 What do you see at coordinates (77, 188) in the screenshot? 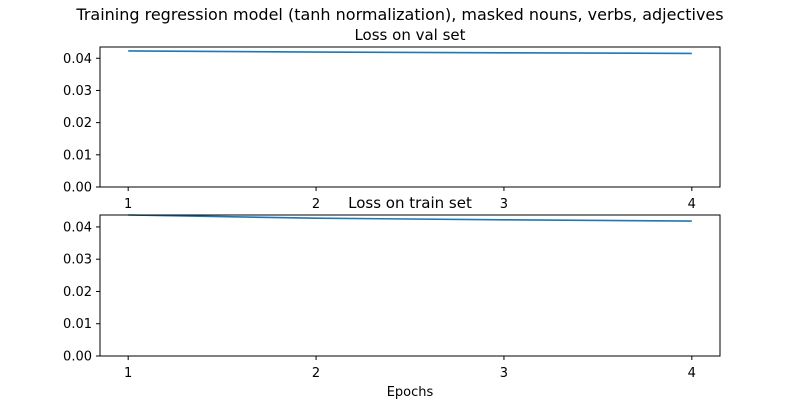
I see `val-y-tick-label: 0.00` at bounding box center [77, 188].